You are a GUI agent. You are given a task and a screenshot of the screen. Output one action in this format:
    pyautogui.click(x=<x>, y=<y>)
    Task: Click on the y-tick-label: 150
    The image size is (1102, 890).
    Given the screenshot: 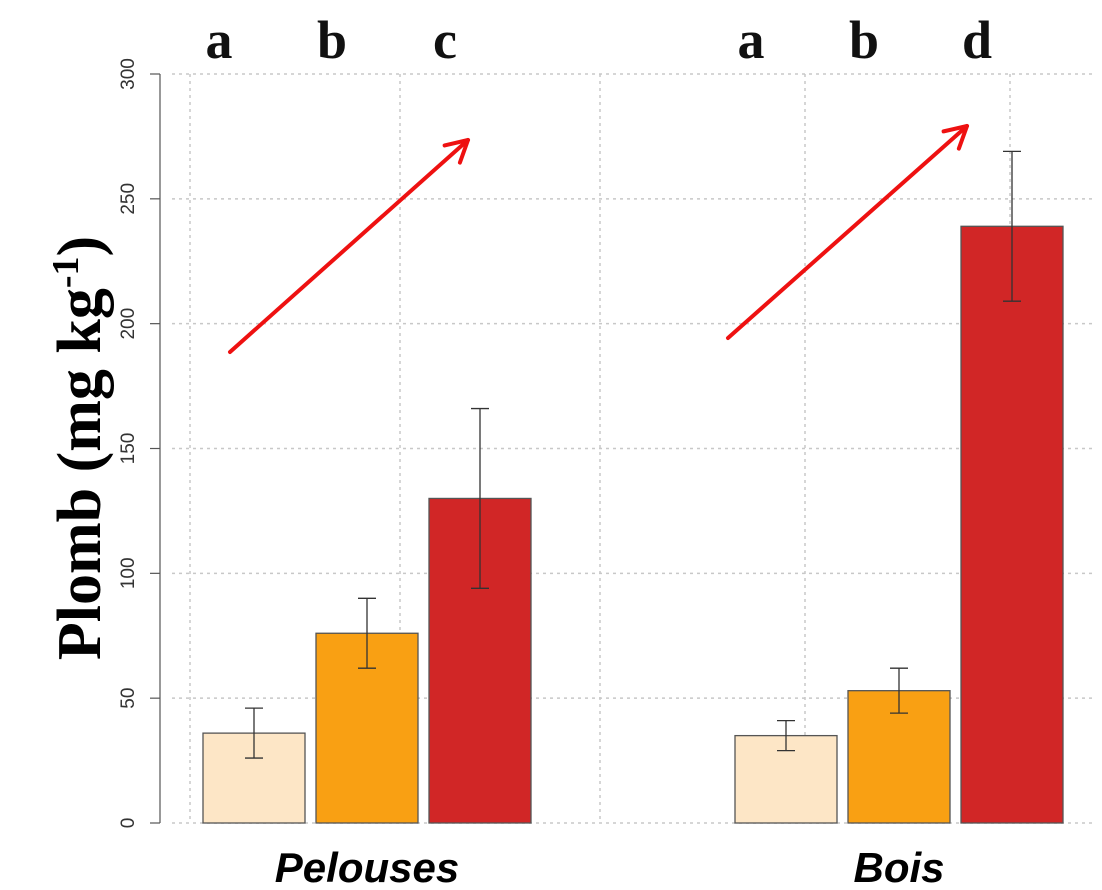 What is the action you would take?
    pyautogui.click(x=128, y=449)
    